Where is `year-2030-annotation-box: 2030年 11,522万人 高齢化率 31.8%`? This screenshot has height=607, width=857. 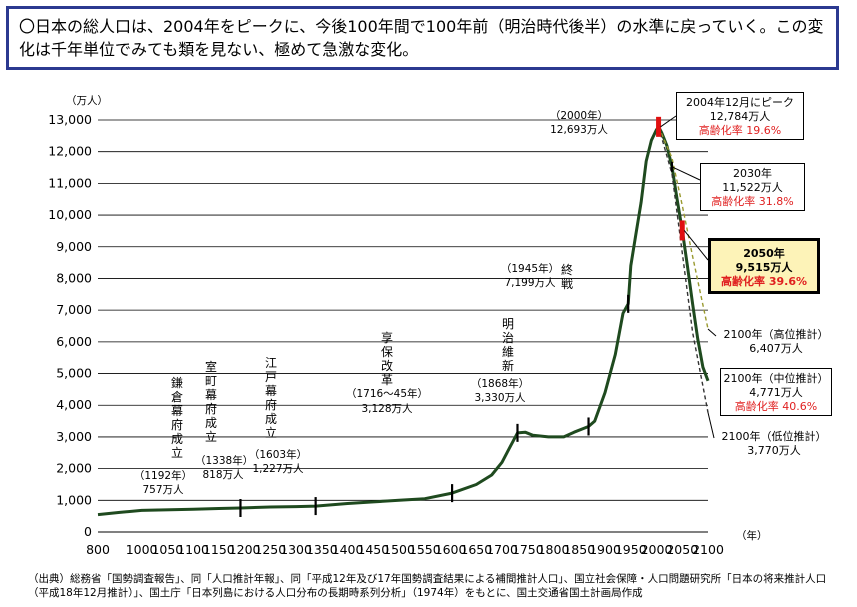 year-2030-annotation-box: 2030年 11,522万人 高齢化率 31.8% is located at coordinates (752, 187).